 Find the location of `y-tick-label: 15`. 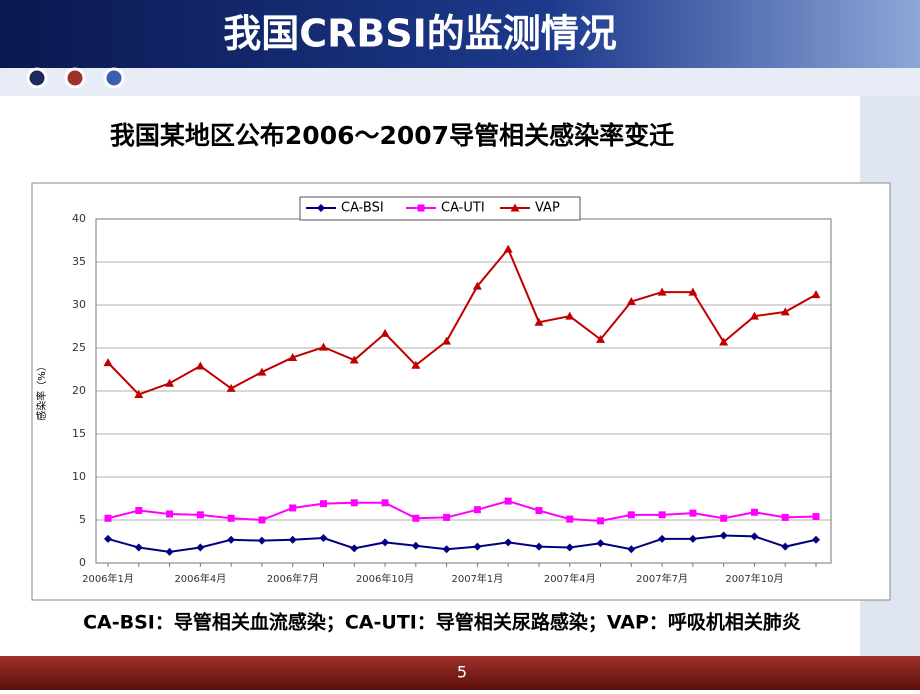

y-tick-label: 15 is located at coordinates (79, 433).